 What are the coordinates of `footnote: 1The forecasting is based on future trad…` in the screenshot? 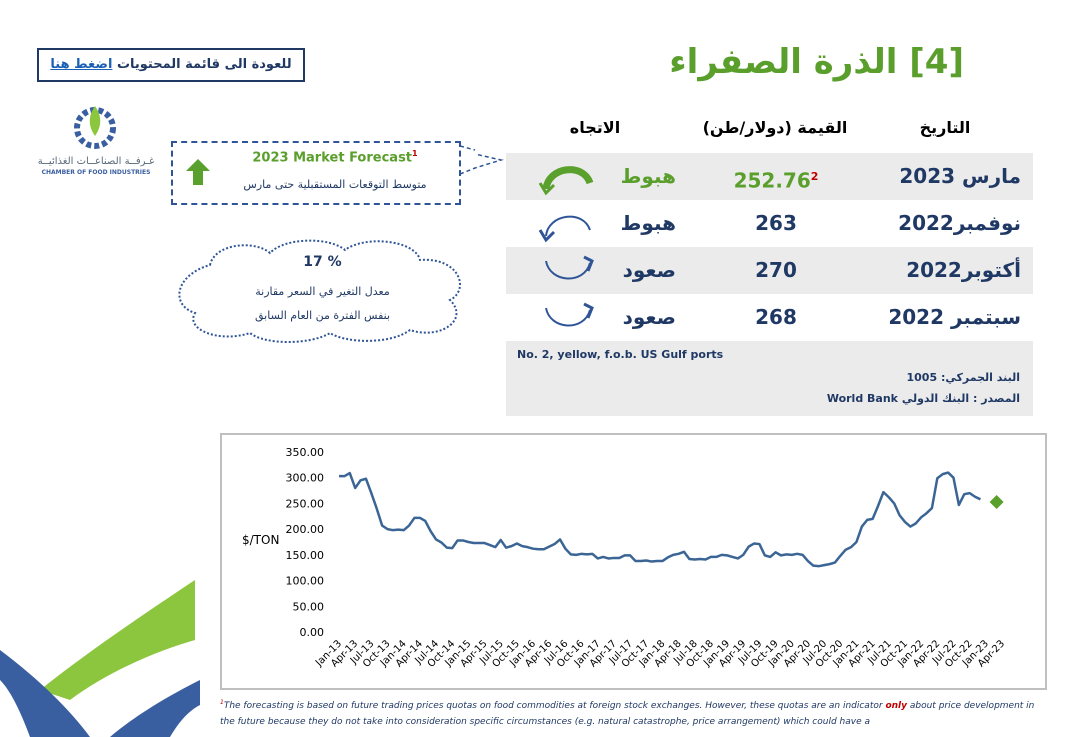 It's located at (635, 712).